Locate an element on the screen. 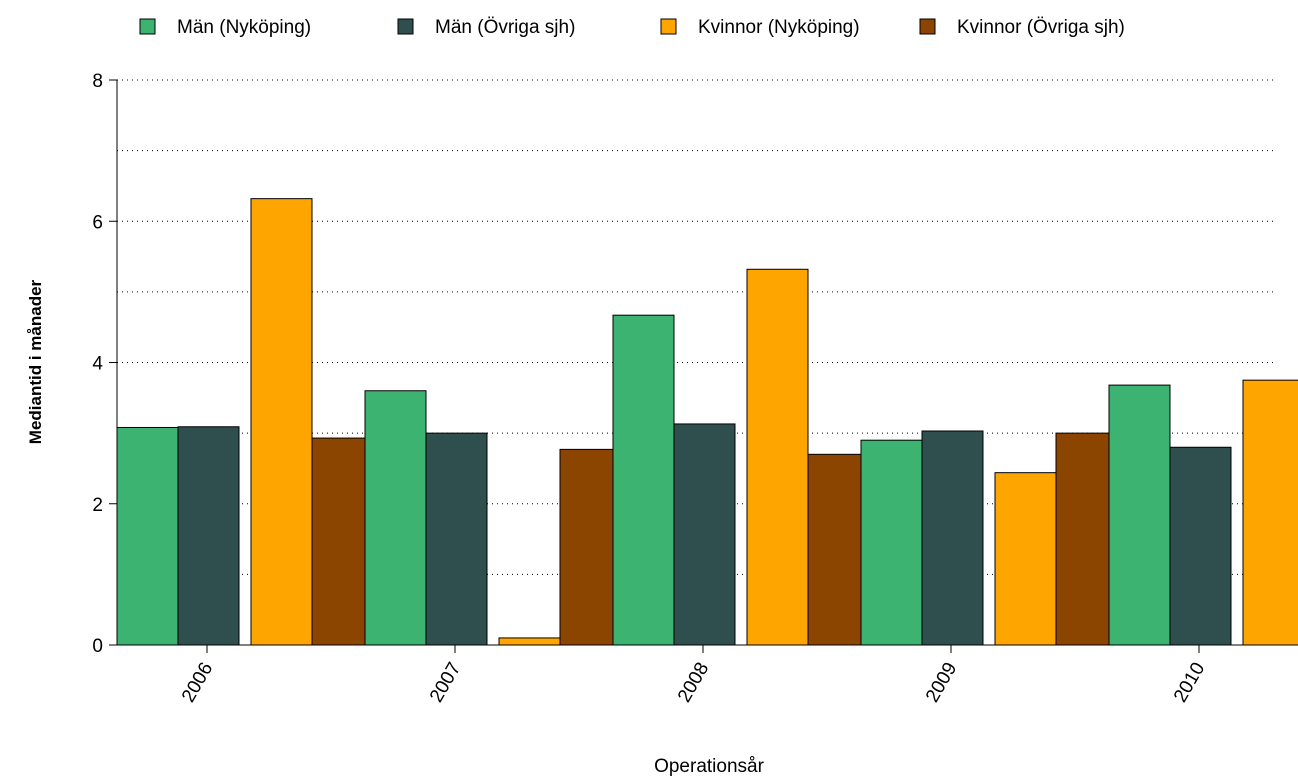 The width and height of the screenshot is (1298, 776). x-tick-label: 2009 is located at coordinates (941, 682).